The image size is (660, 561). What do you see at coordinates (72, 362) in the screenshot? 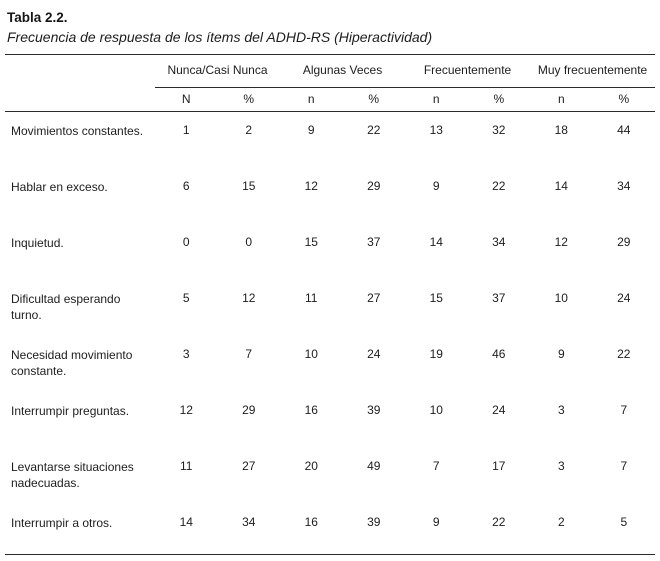
I see `row-label: Necesidad movimiento constante.` at bounding box center [72, 362].